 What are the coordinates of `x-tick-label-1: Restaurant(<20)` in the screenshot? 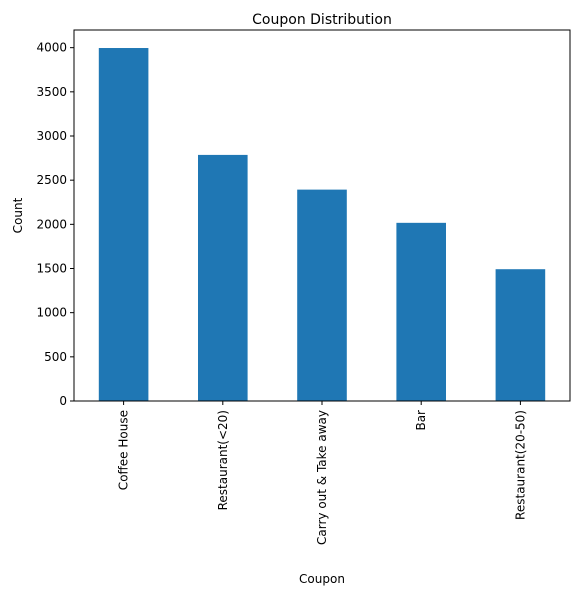 It's located at (223, 460).